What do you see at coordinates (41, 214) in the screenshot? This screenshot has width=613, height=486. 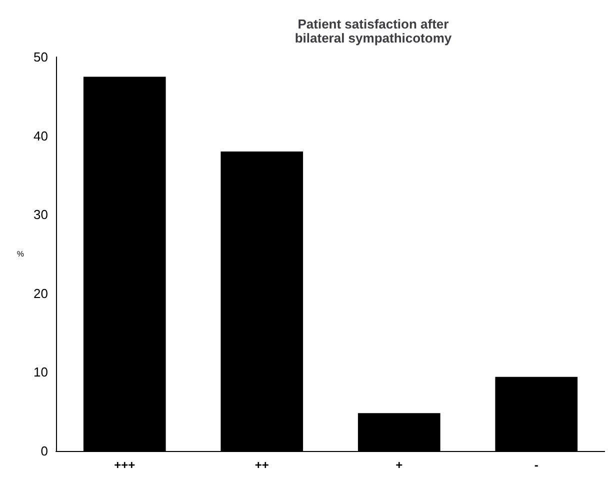 I see `y-tick-label: 30` at bounding box center [41, 214].